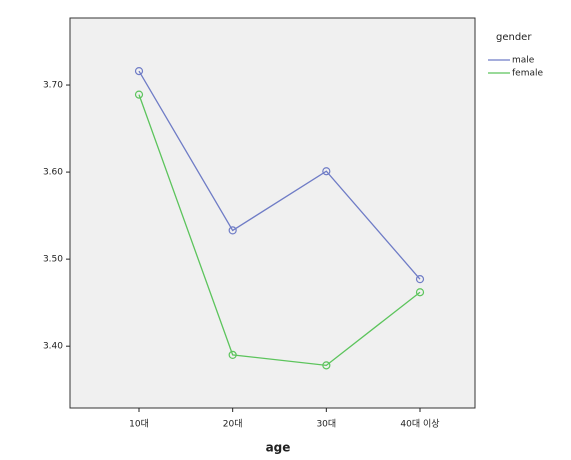 The image size is (571, 460). Describe the element at coordinates (326, 424) in the screenshot. I see `x-tick-label: 30대` at that location.